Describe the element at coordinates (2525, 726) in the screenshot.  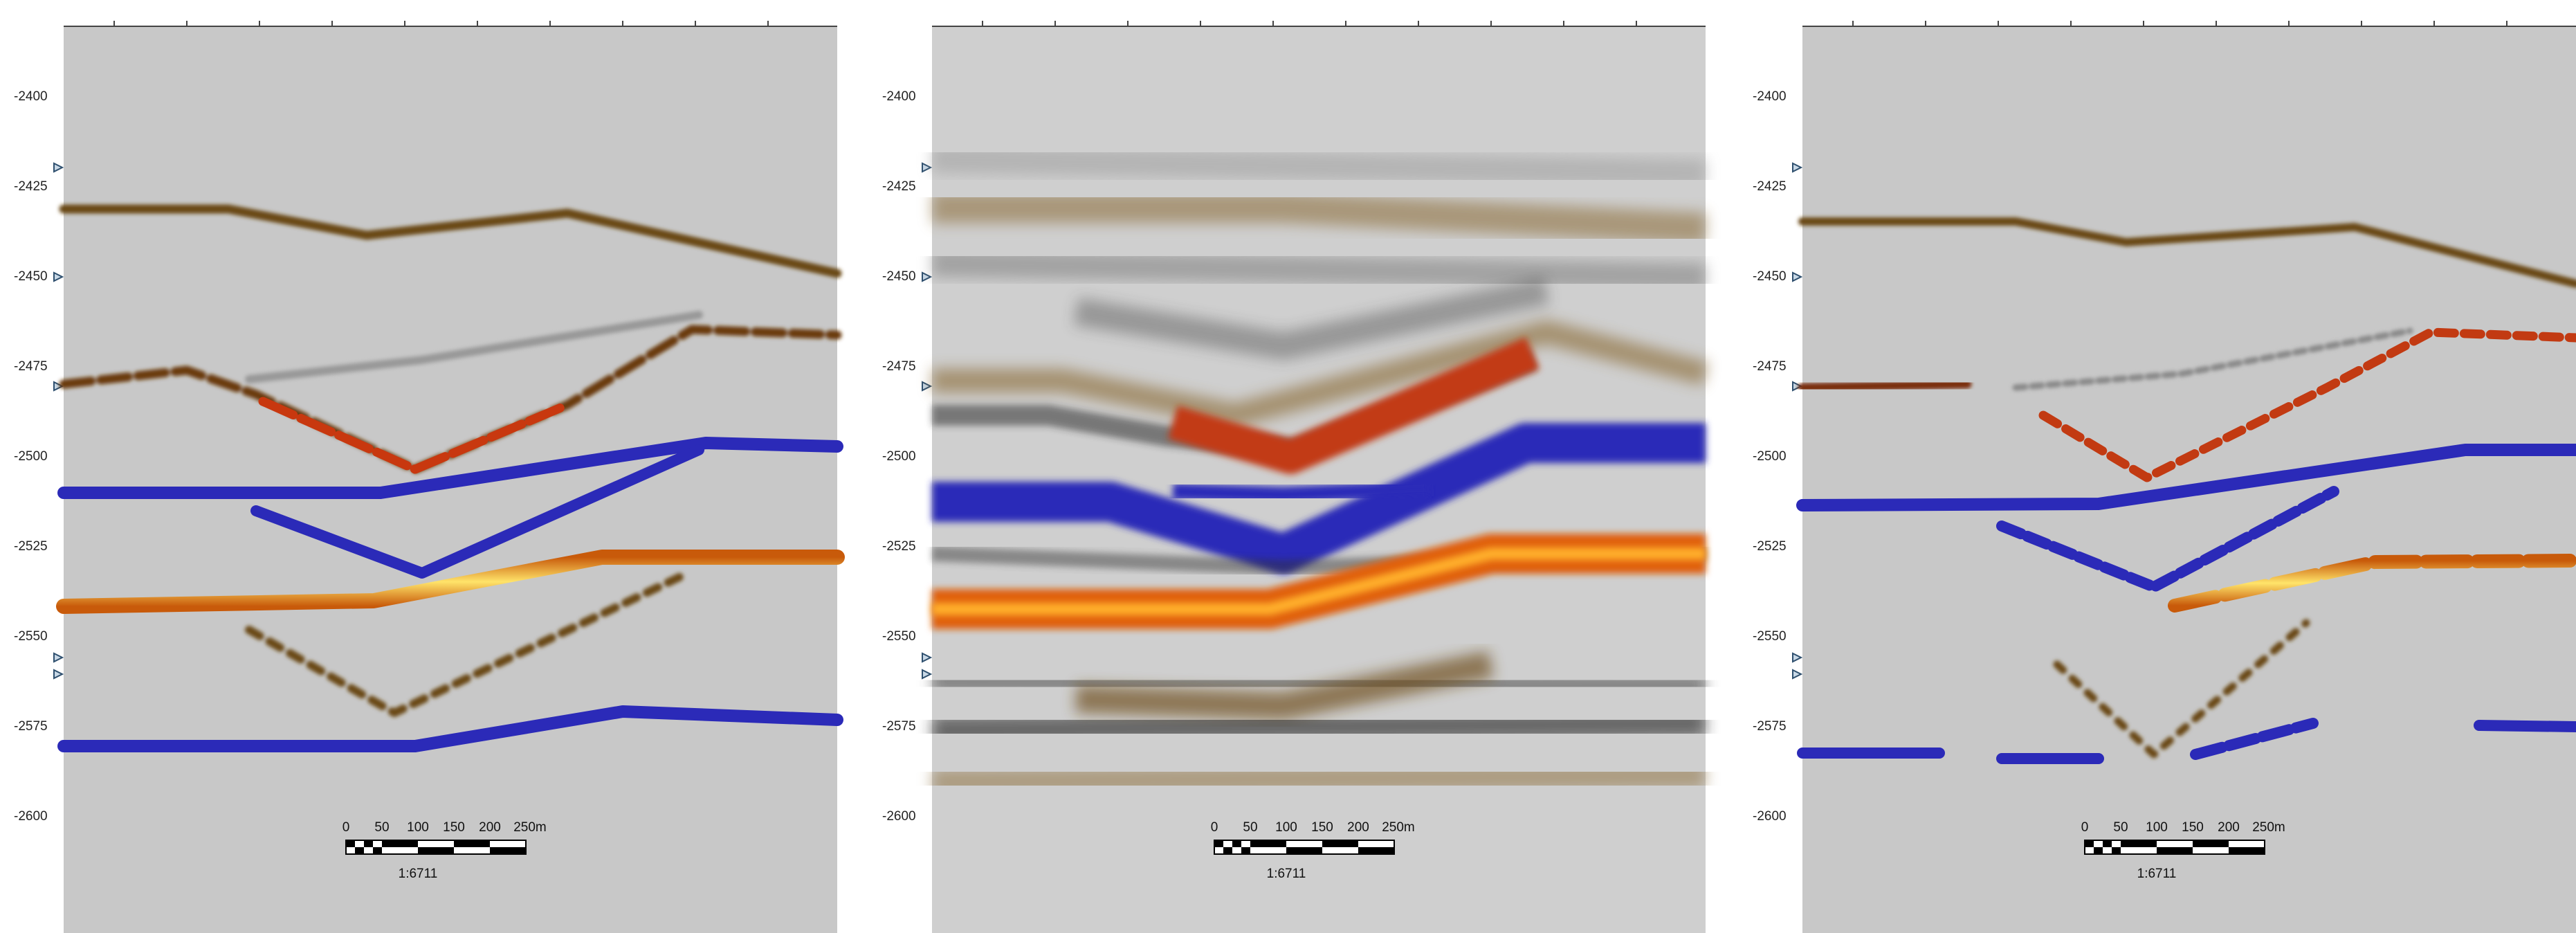
I see `horizon-blue-bottom-right` at that location.